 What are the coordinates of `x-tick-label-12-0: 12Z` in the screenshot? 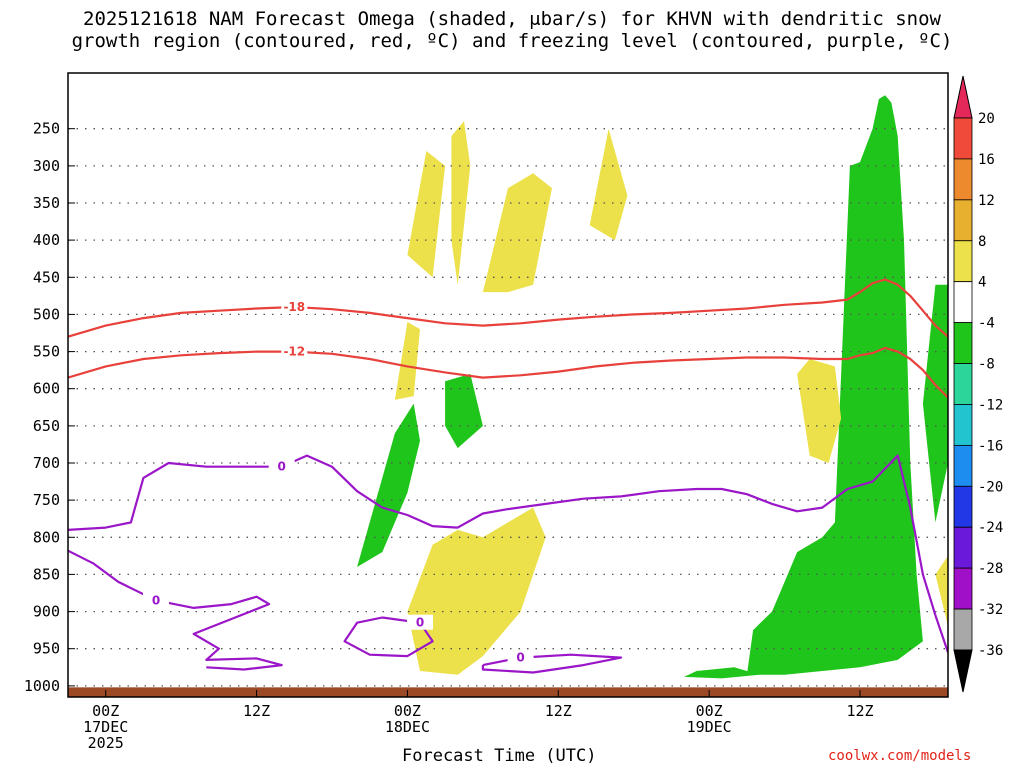 It's located at (256, 711).